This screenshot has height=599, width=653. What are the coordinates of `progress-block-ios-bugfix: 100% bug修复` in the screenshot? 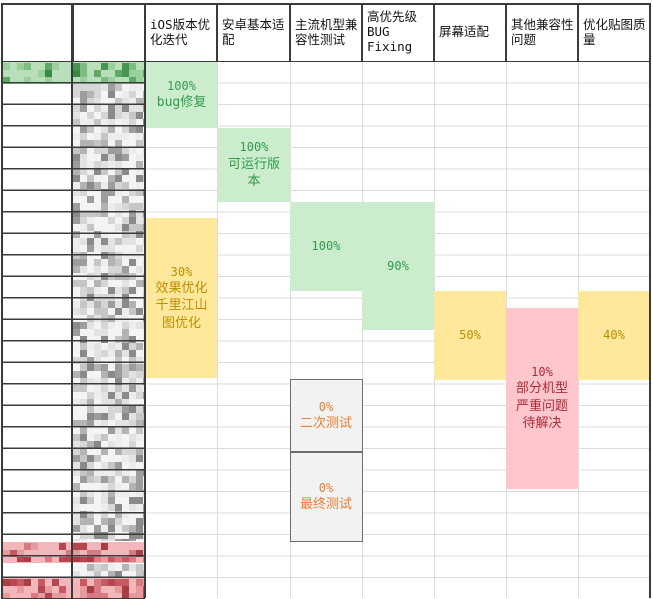 It's located at (181, 95).